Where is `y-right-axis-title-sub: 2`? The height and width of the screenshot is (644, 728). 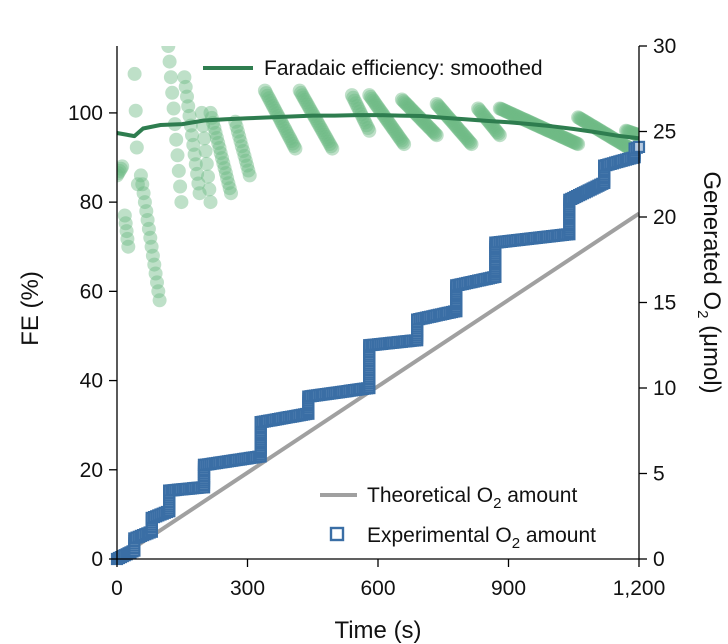 y-right-axis-title-sub: 2 is located at coordinates (702, 314).